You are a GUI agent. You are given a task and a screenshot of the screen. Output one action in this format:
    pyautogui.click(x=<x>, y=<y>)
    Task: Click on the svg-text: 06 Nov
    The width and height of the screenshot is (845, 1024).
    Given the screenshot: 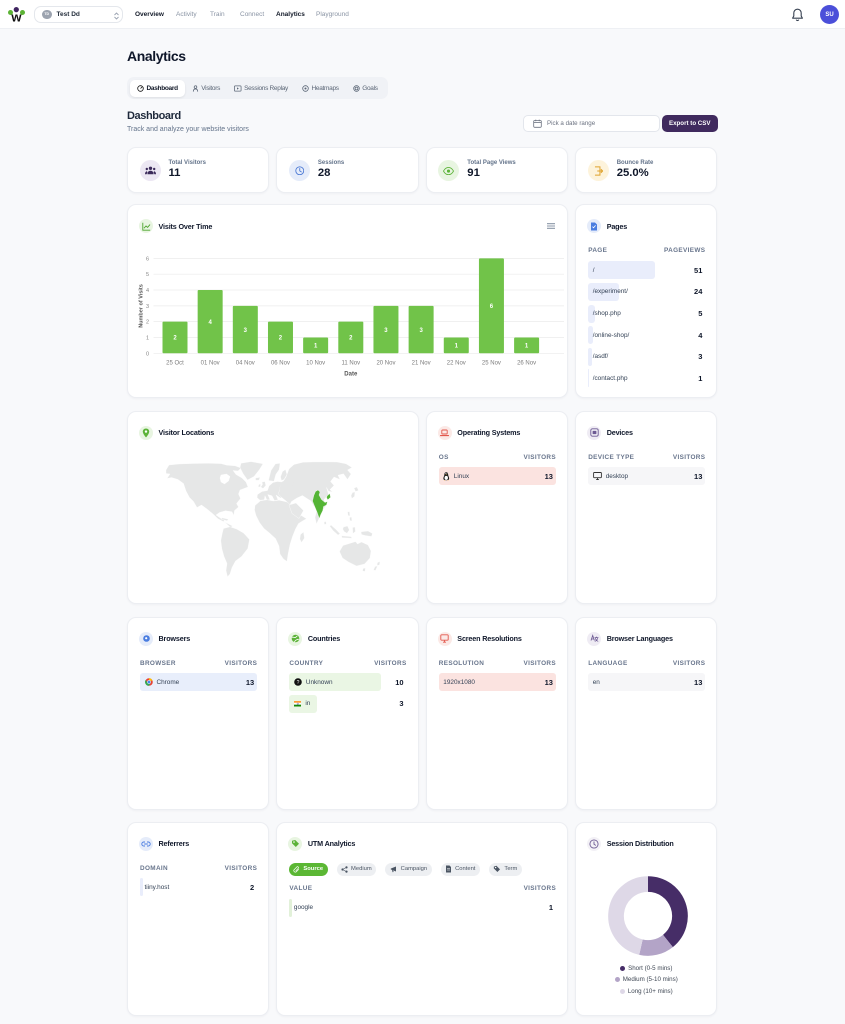 What is the action you would take?
    pyautogui.click(x=280, y=364)
    